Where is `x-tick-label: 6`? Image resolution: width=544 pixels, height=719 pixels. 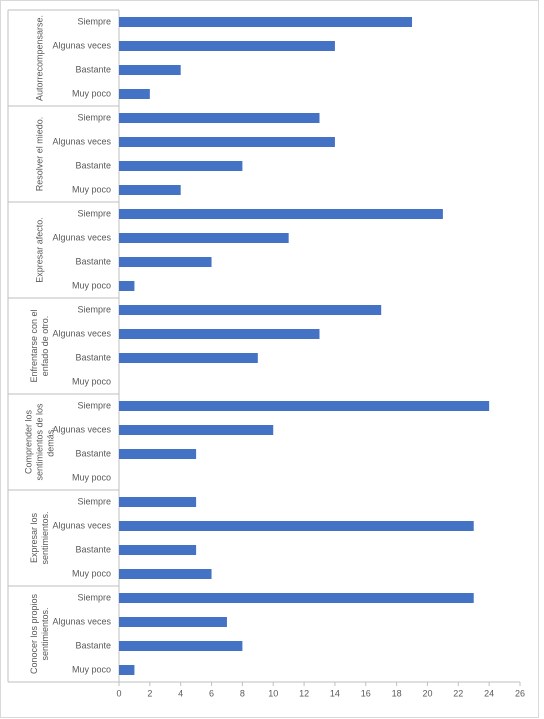
x-tick-label: 6 is located at coordinates (211, 693).